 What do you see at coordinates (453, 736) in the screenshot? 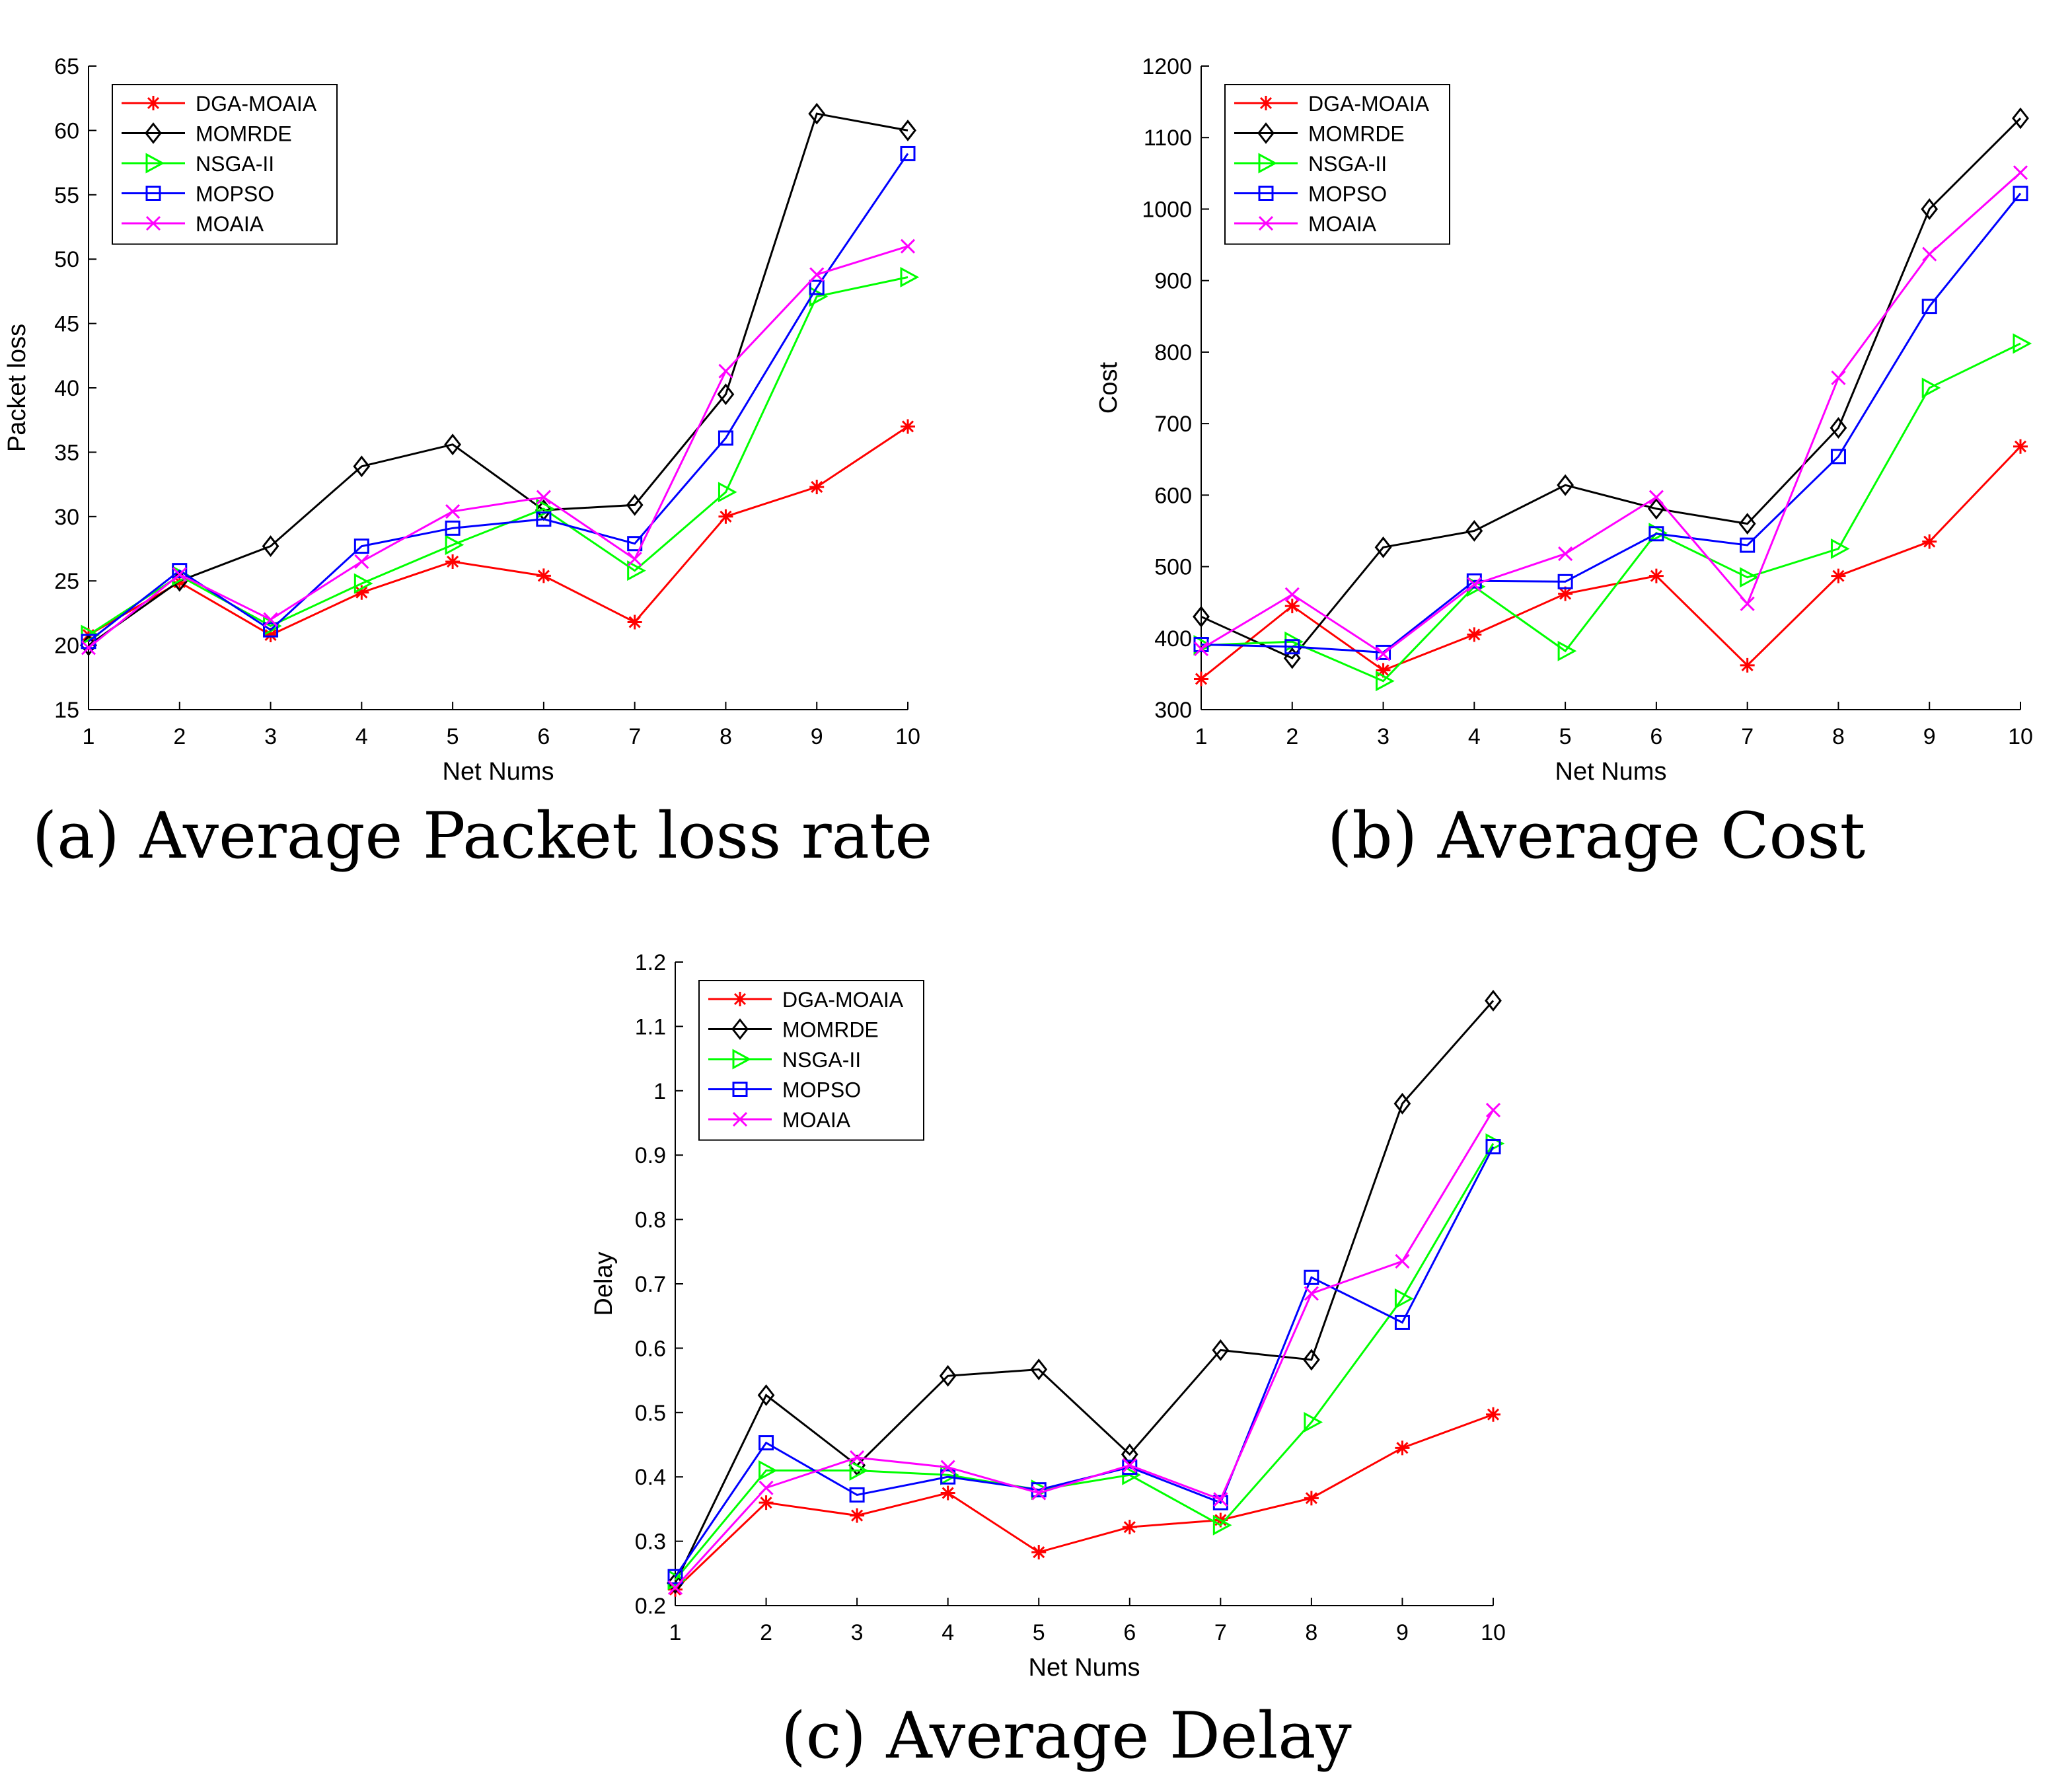
I see `packet-loss-x-tick-label: 5` at bounding box center [453, 736].